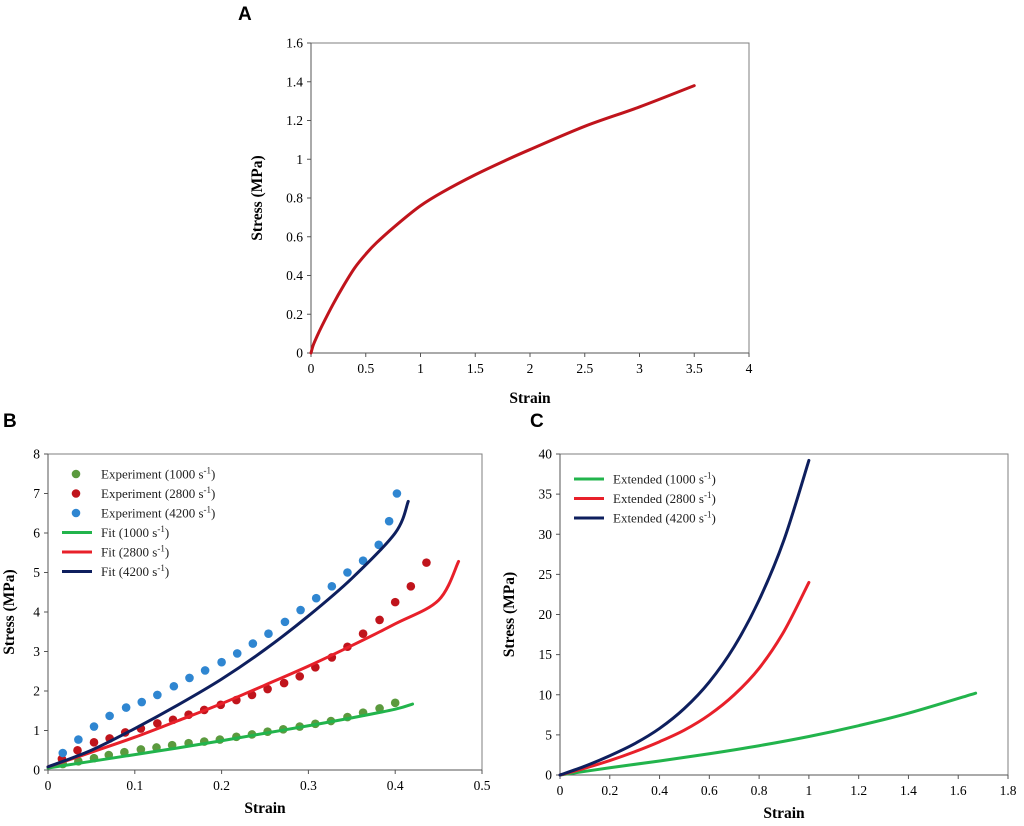  Describe the element at coordinates (294, 120) in the screenshot. I see `y-tick-label-a: 1.2` at that location.